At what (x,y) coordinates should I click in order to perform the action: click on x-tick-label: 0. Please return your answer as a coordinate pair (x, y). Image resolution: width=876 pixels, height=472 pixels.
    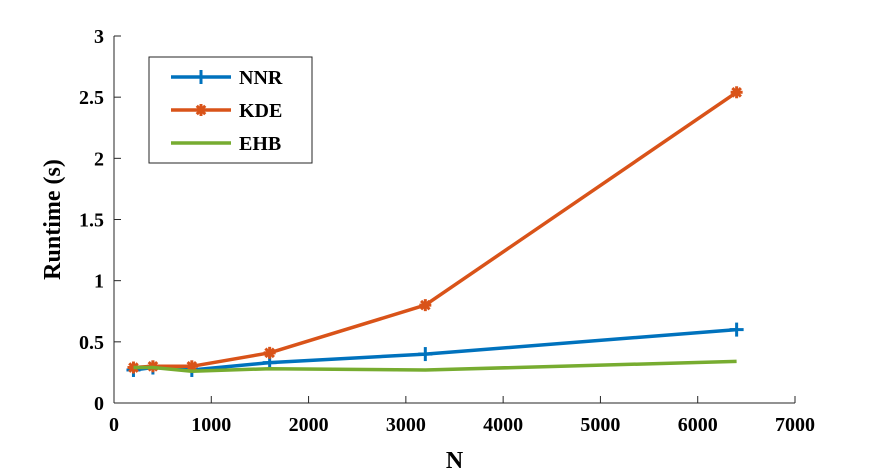
    Looking at the image, I should click on (114, 425).